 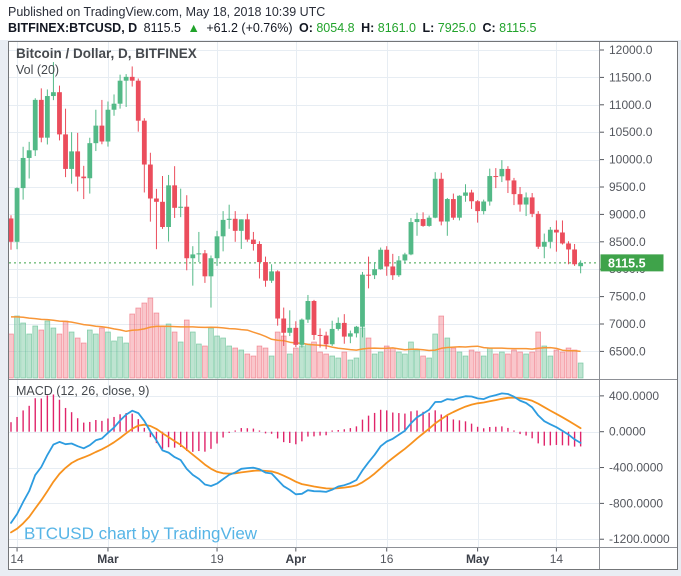 I want to click on close-label: C:, so click(x=489, y=28).